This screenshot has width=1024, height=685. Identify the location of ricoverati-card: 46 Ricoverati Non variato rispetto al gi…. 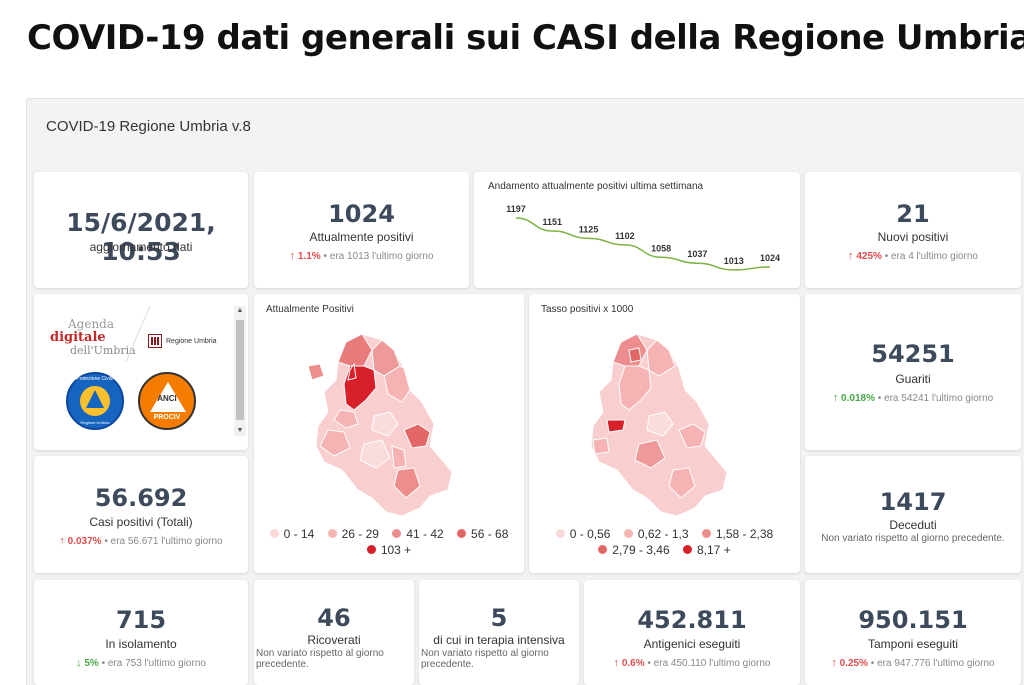
(334, 632).